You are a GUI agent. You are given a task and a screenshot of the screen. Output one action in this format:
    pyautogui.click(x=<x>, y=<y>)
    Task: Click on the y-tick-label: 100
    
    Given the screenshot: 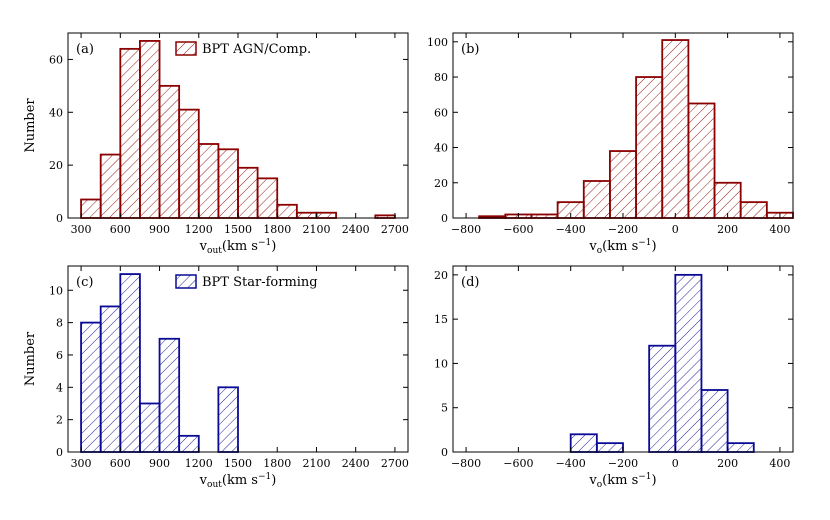 What is the action you would take?
    pyautogui.click(x=437, y=42)
    